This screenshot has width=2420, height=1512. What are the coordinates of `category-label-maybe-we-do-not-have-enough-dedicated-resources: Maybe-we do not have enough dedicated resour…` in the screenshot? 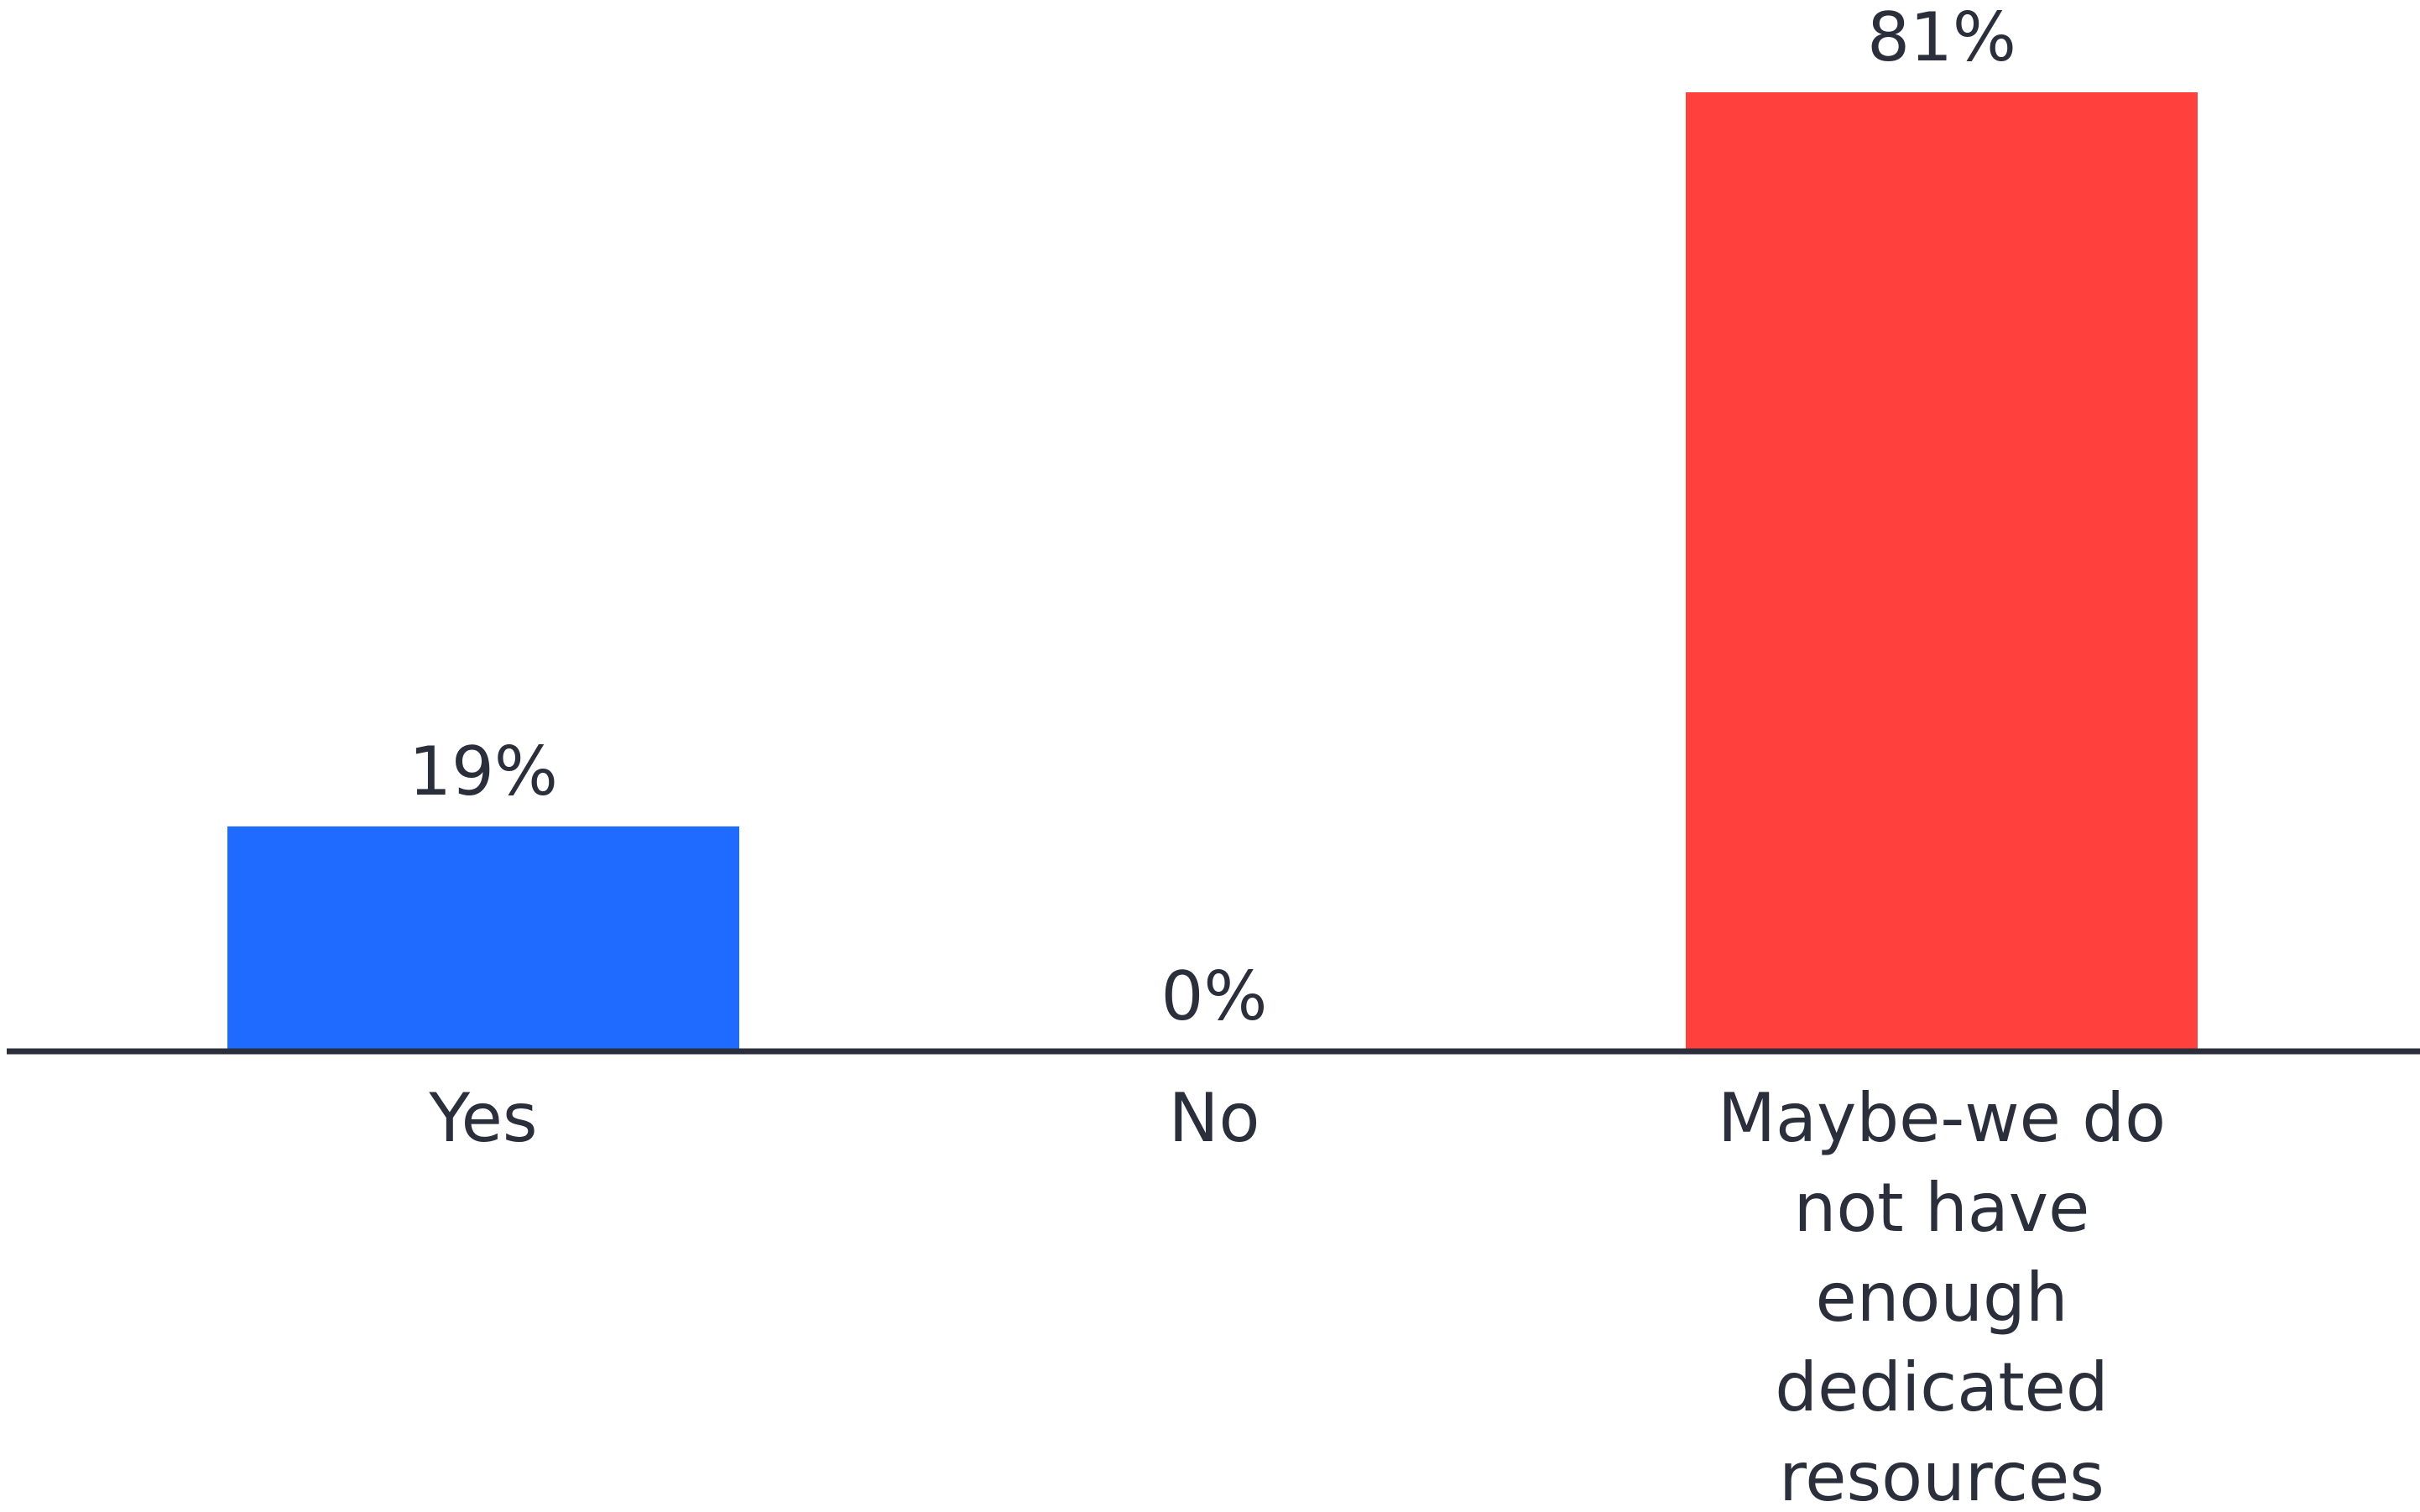 It's located at (1942, 1296).